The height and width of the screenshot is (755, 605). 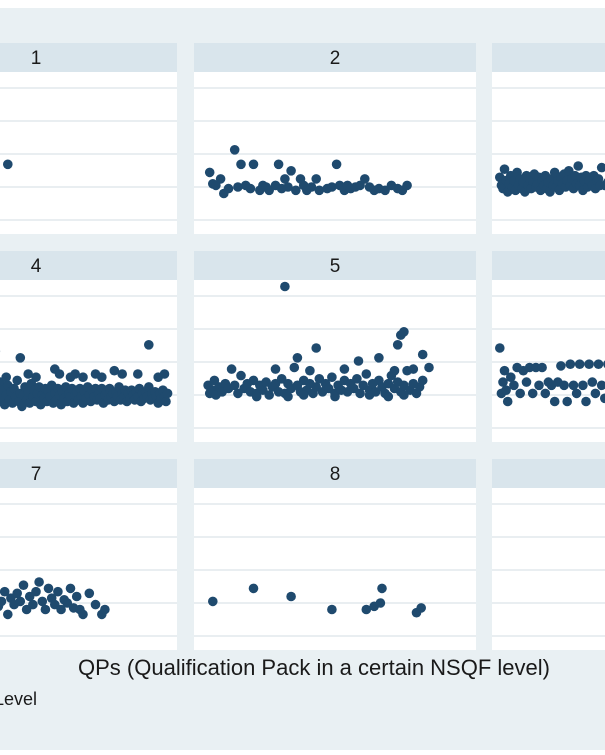 What do you see at coordinates (548, 346) in the screenshot?
I see `facet-panel-6: 6` at bounding box center [548, 346].